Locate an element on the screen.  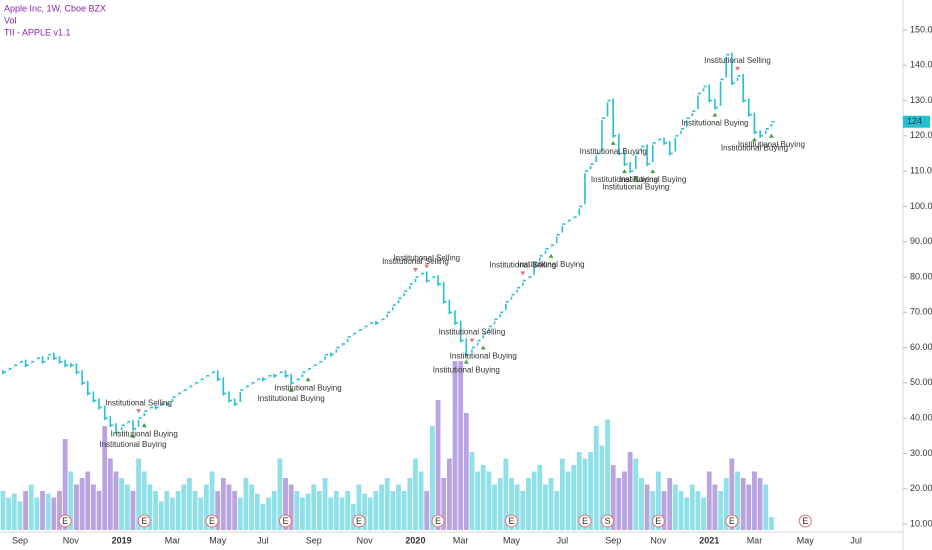
x-tick-label: Jul is located at coordinates (856, 540).